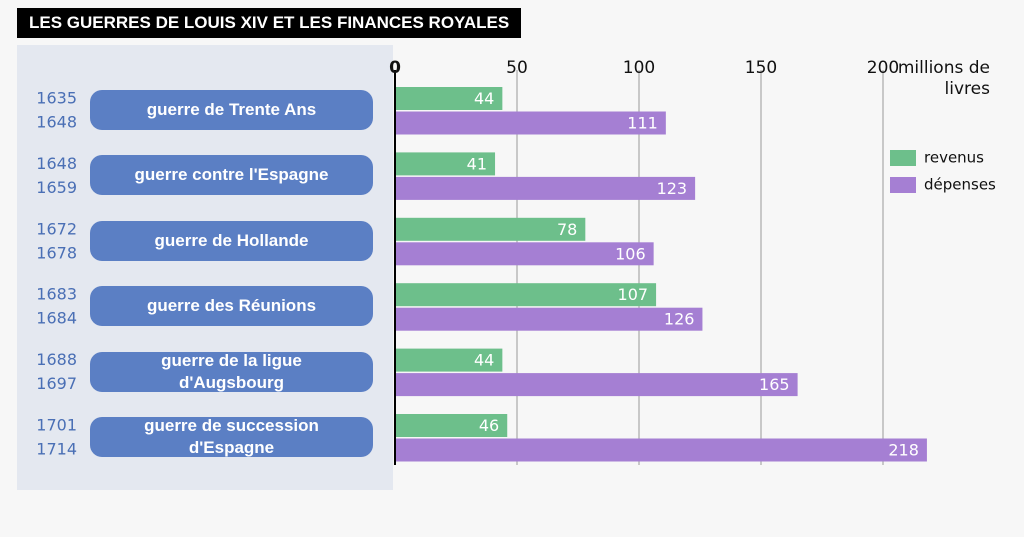 This screenshot has height=537, width=1024. Describe the element at coordinates (517, 68) in the screenshot. I see `x-tick-label: 50` at that location.